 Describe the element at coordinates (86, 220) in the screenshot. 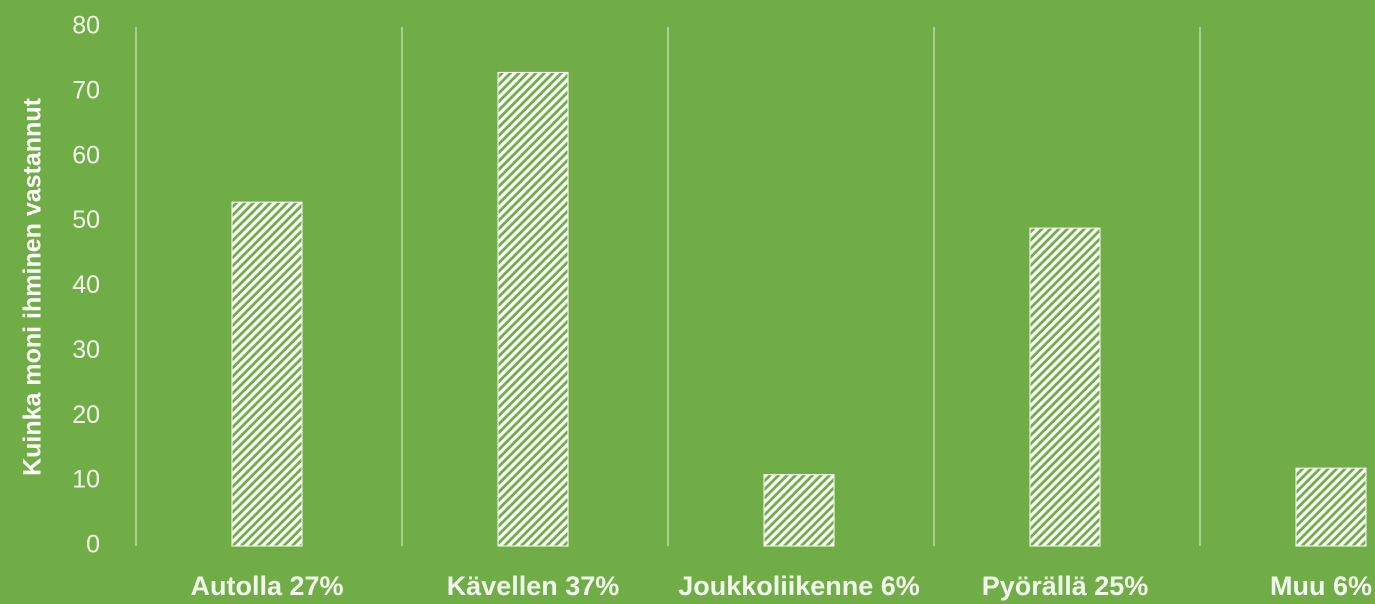

I see `y-tick-label: 50` at that location.